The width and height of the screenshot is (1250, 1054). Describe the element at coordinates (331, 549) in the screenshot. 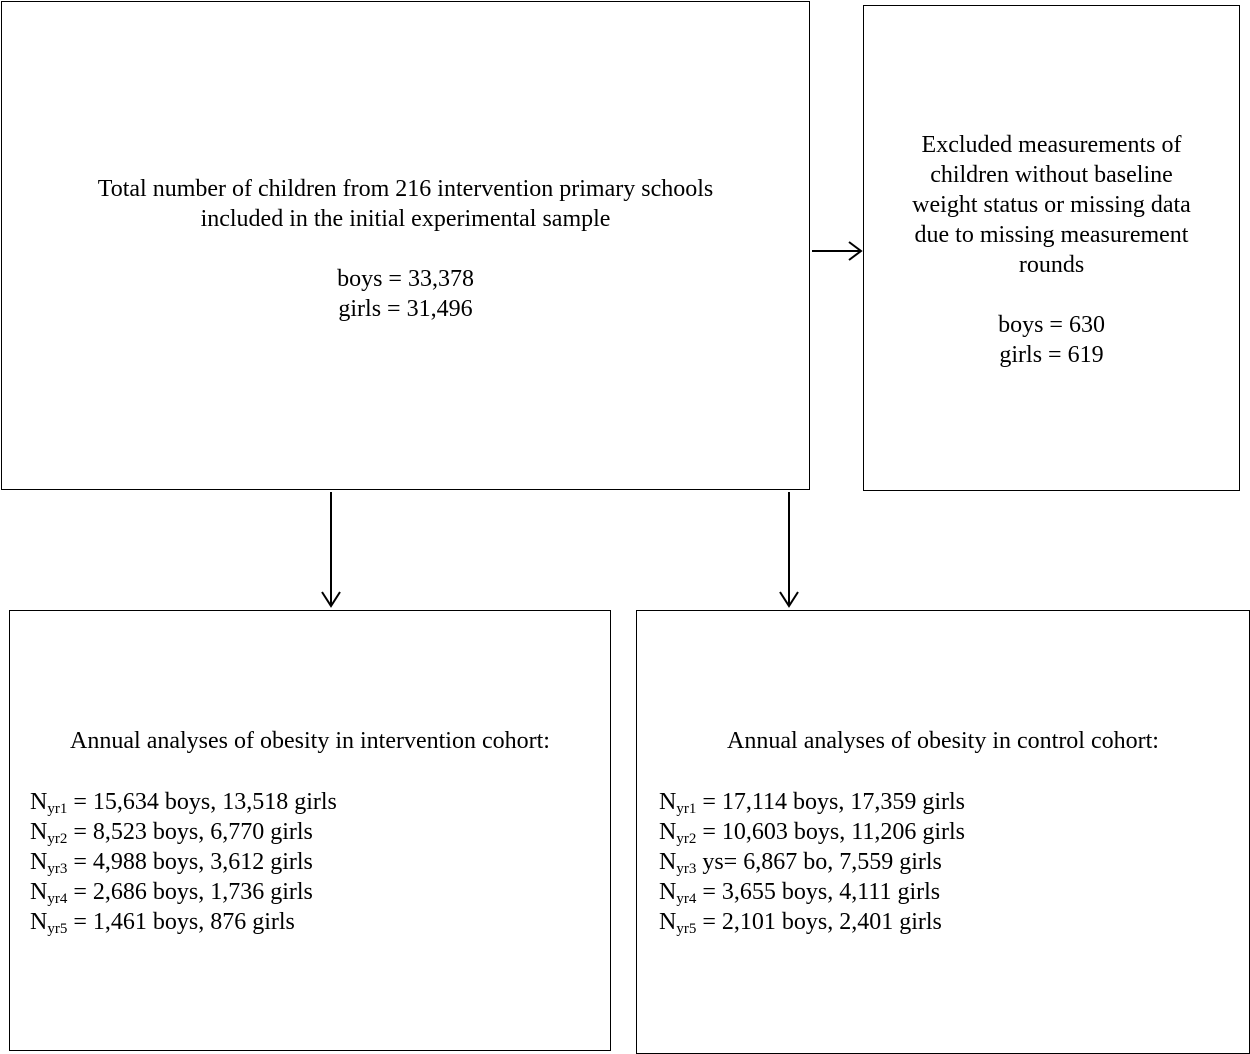

I see `arrow-to-intervention` at that location.